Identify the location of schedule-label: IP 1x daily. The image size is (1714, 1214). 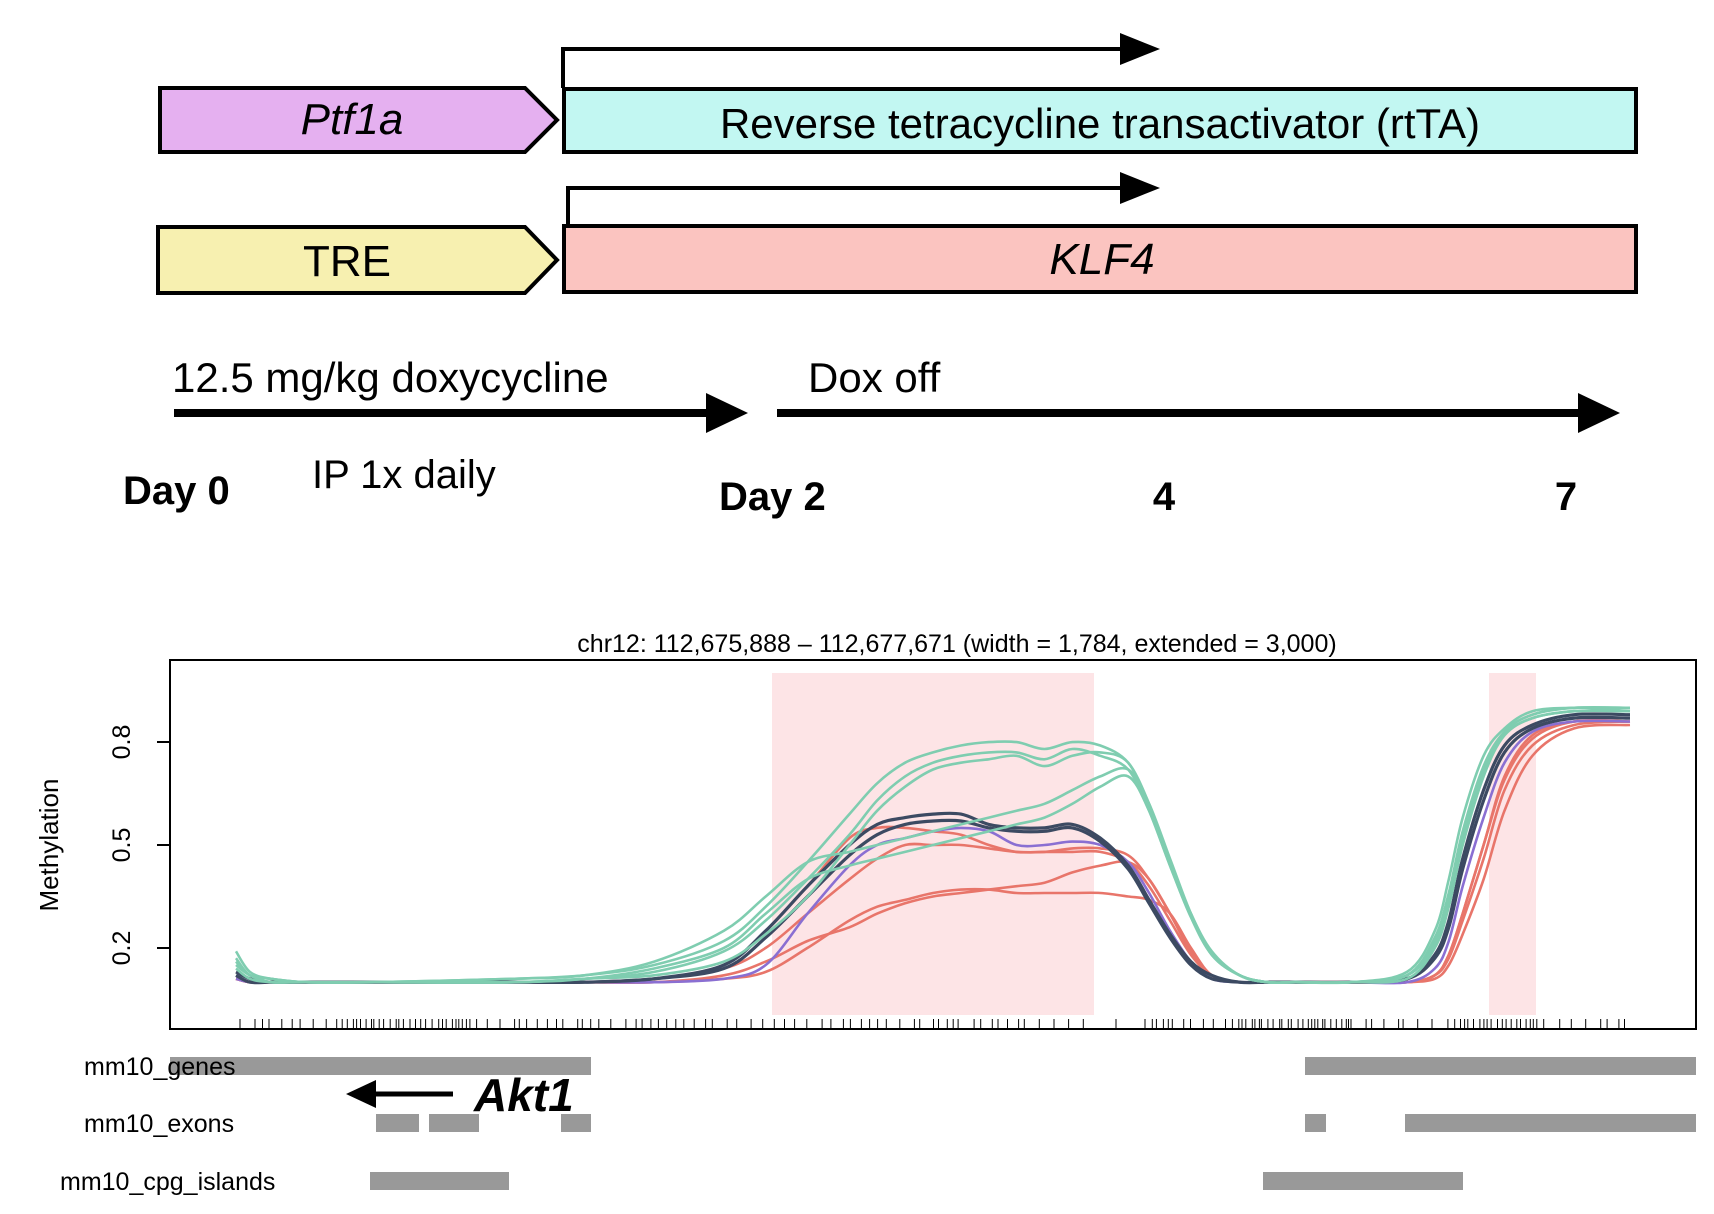
(404, 475).